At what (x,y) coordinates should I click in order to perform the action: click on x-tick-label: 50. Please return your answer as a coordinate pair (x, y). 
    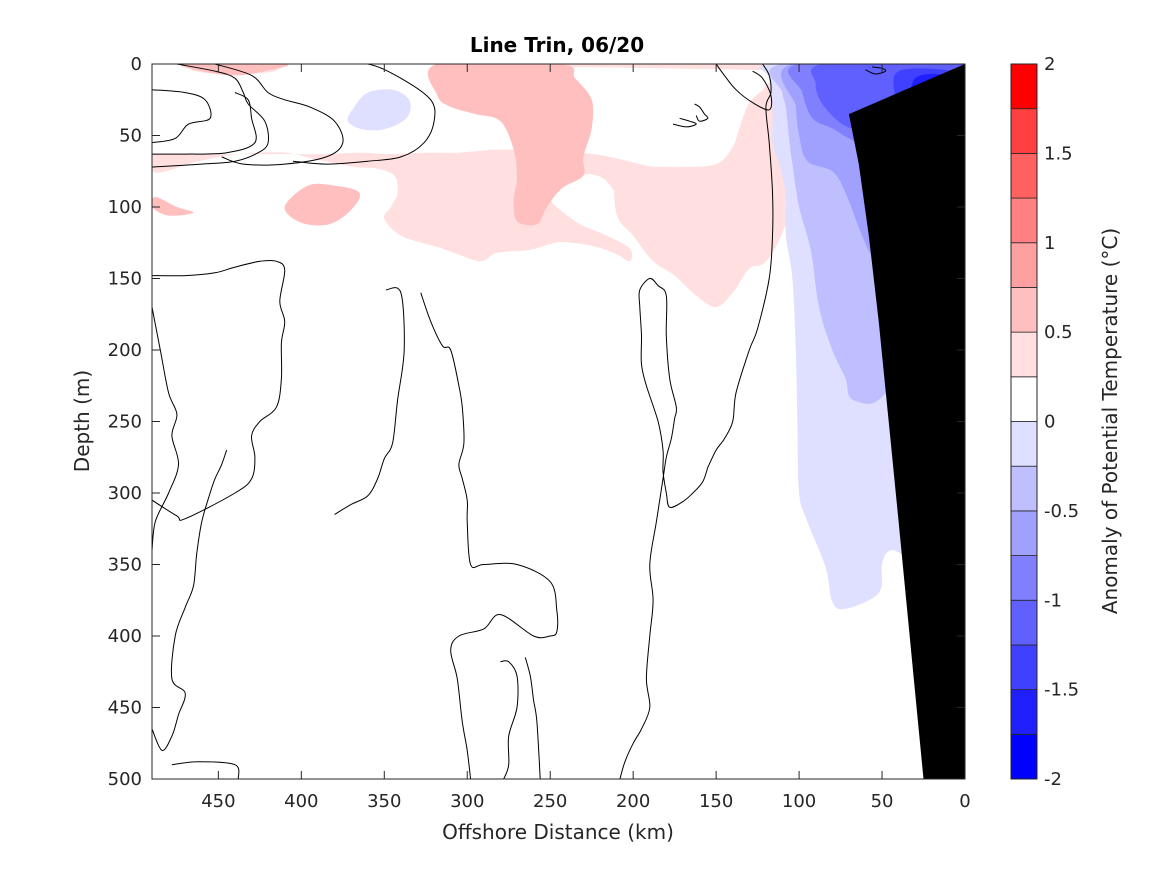
    Looking at the image, I should click on (882, 801).